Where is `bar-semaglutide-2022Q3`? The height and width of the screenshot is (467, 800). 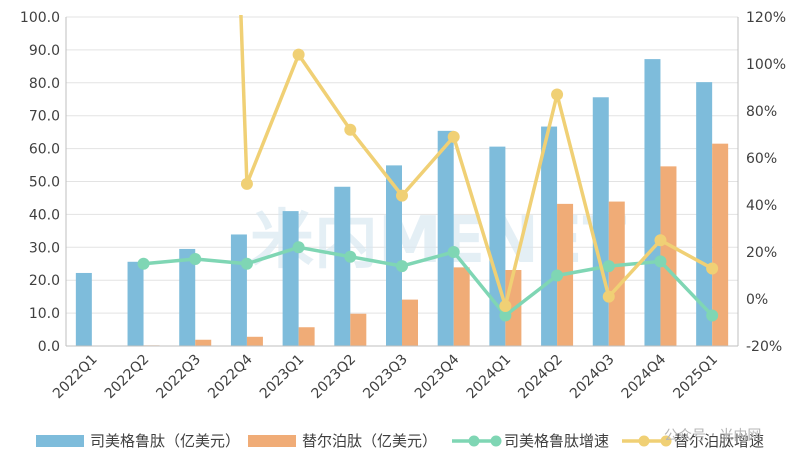 bar-semaglutide-2022Q3 is located at coordinates (187, 297).